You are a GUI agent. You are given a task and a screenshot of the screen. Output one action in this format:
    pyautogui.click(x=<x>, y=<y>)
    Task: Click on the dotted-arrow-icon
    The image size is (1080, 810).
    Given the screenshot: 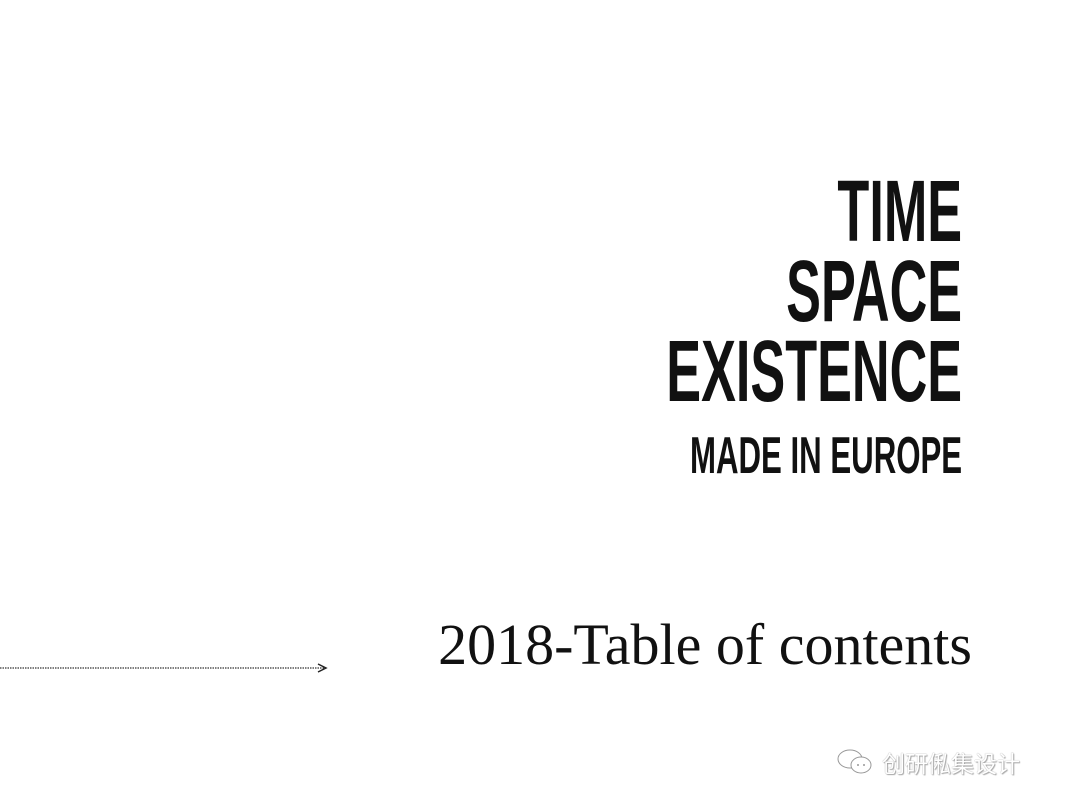 What is the action you would take?
    pyautogui.click(x=164, y=668)
    